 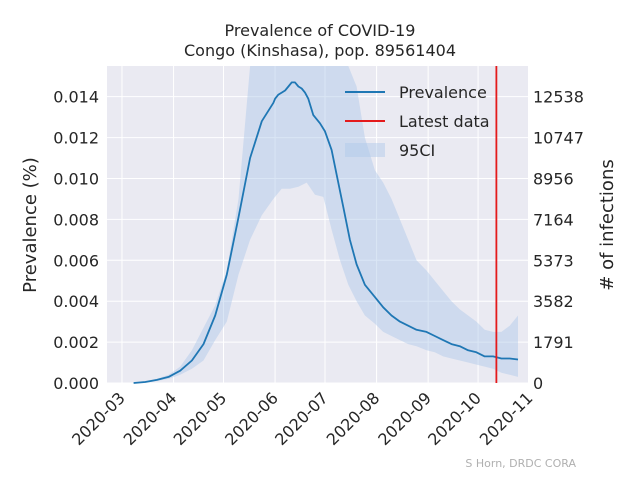 I want to click on y-axis-label: Prevalence (%), so click(x=30, y=225).